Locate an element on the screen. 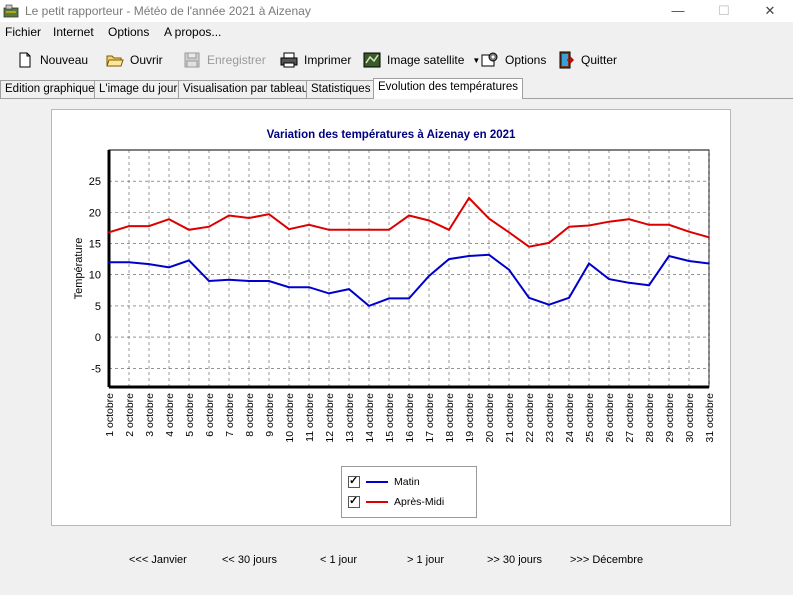 This screenshot has width=793, height=595. y-axis-label: Température is located at coordinates (79, 269).